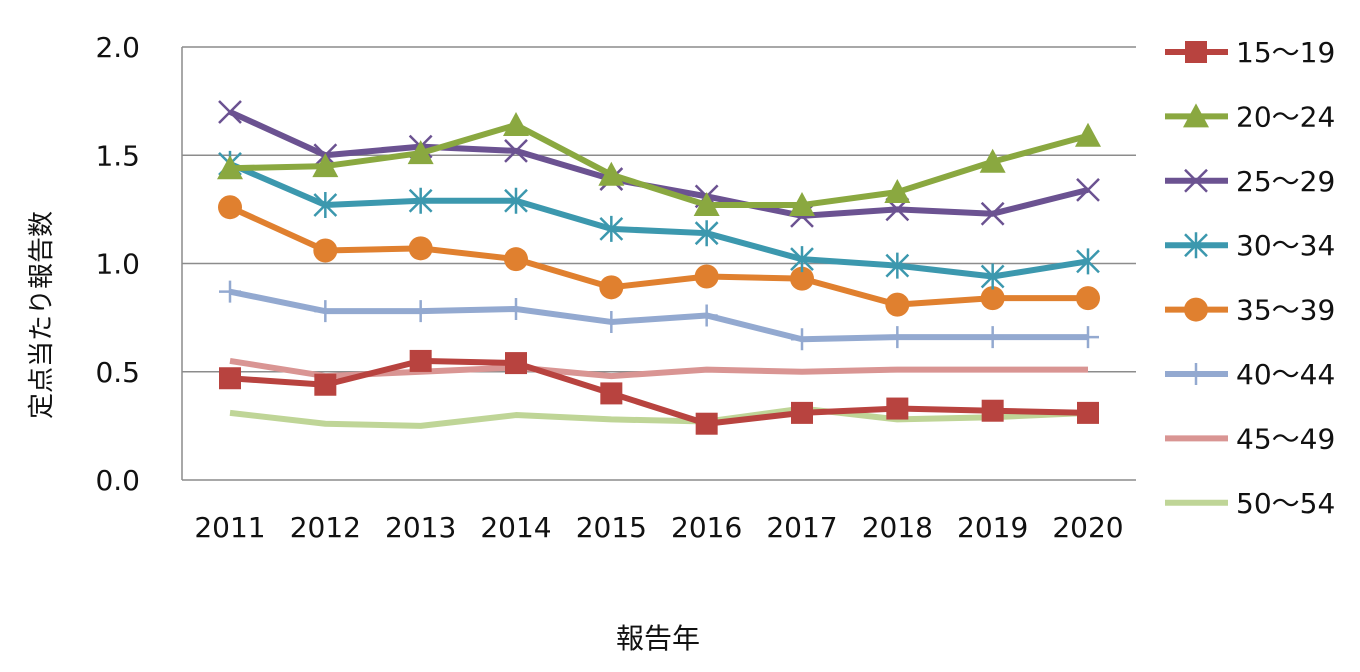 The width and height of the screenshot is (1360, 672). What do you see at coordinates (117, 47) in the screenshot?
I see `y-tick-label: 2.0` at bounding box center [117, 47].